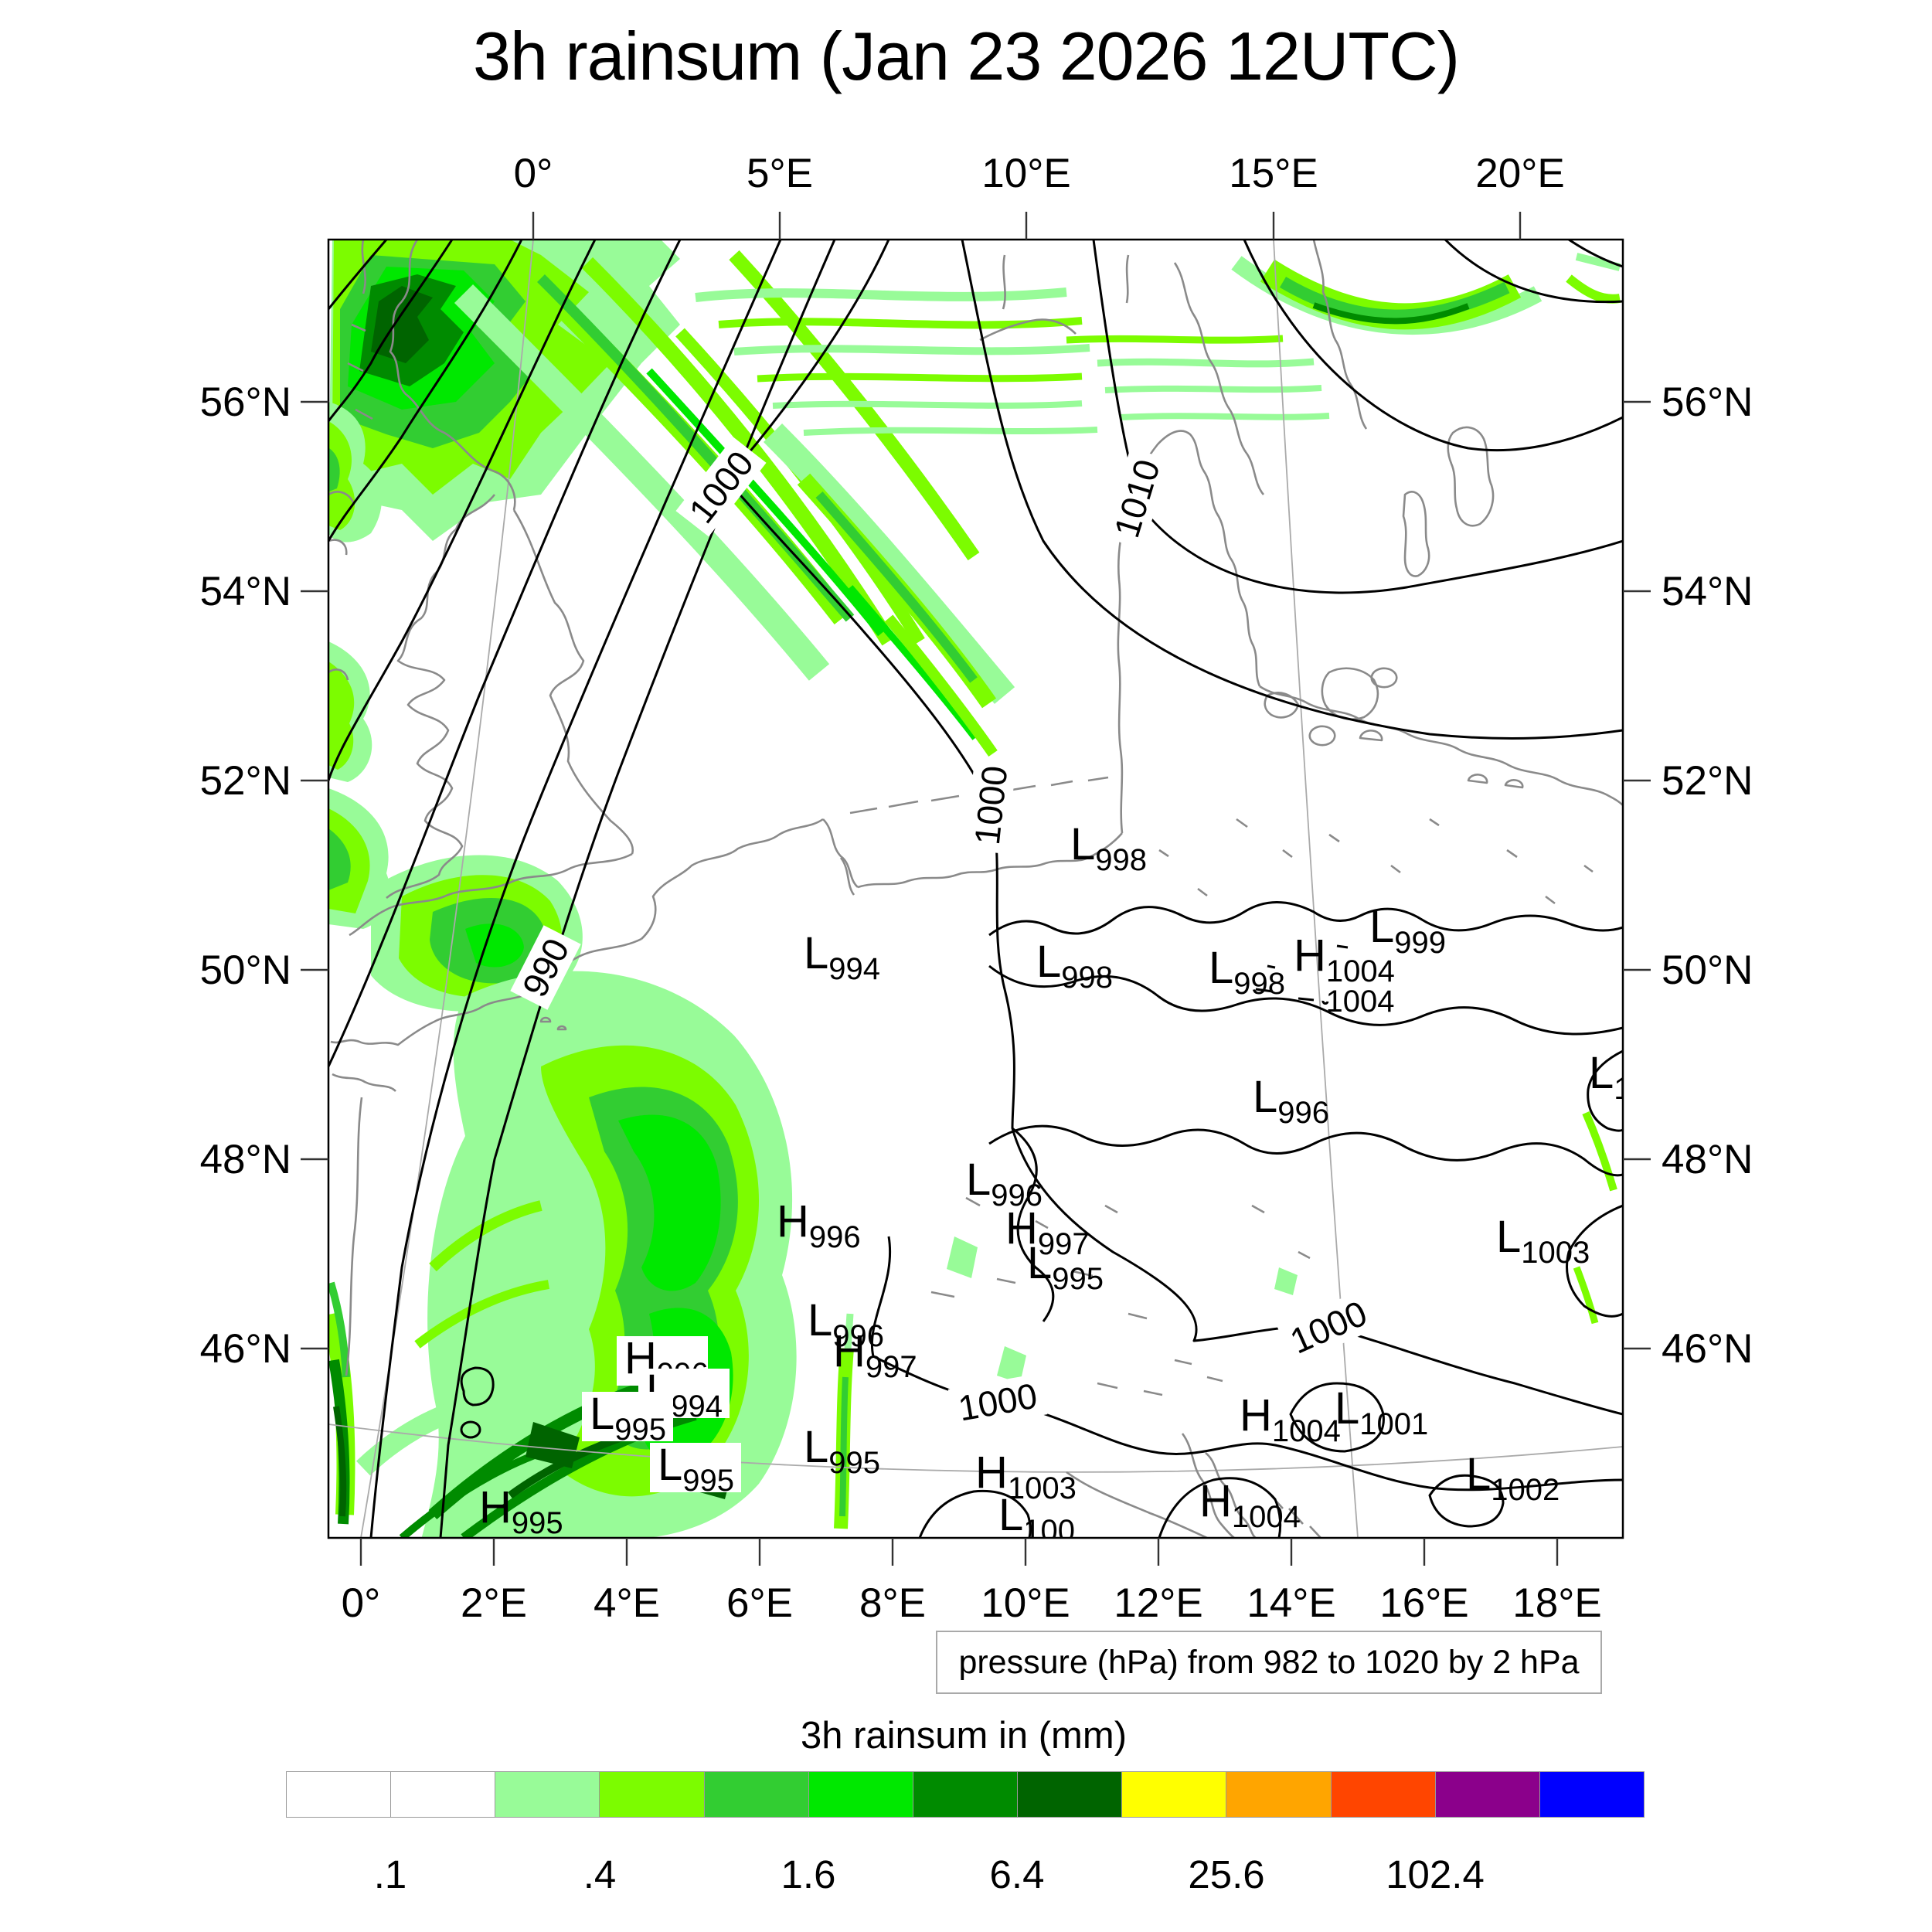 The width and height of the screenshot is (1932, 1932). Describe the element at coordinates (1708, 781) in the screenshot. I see `axis-label-right: 52°N` at that location.